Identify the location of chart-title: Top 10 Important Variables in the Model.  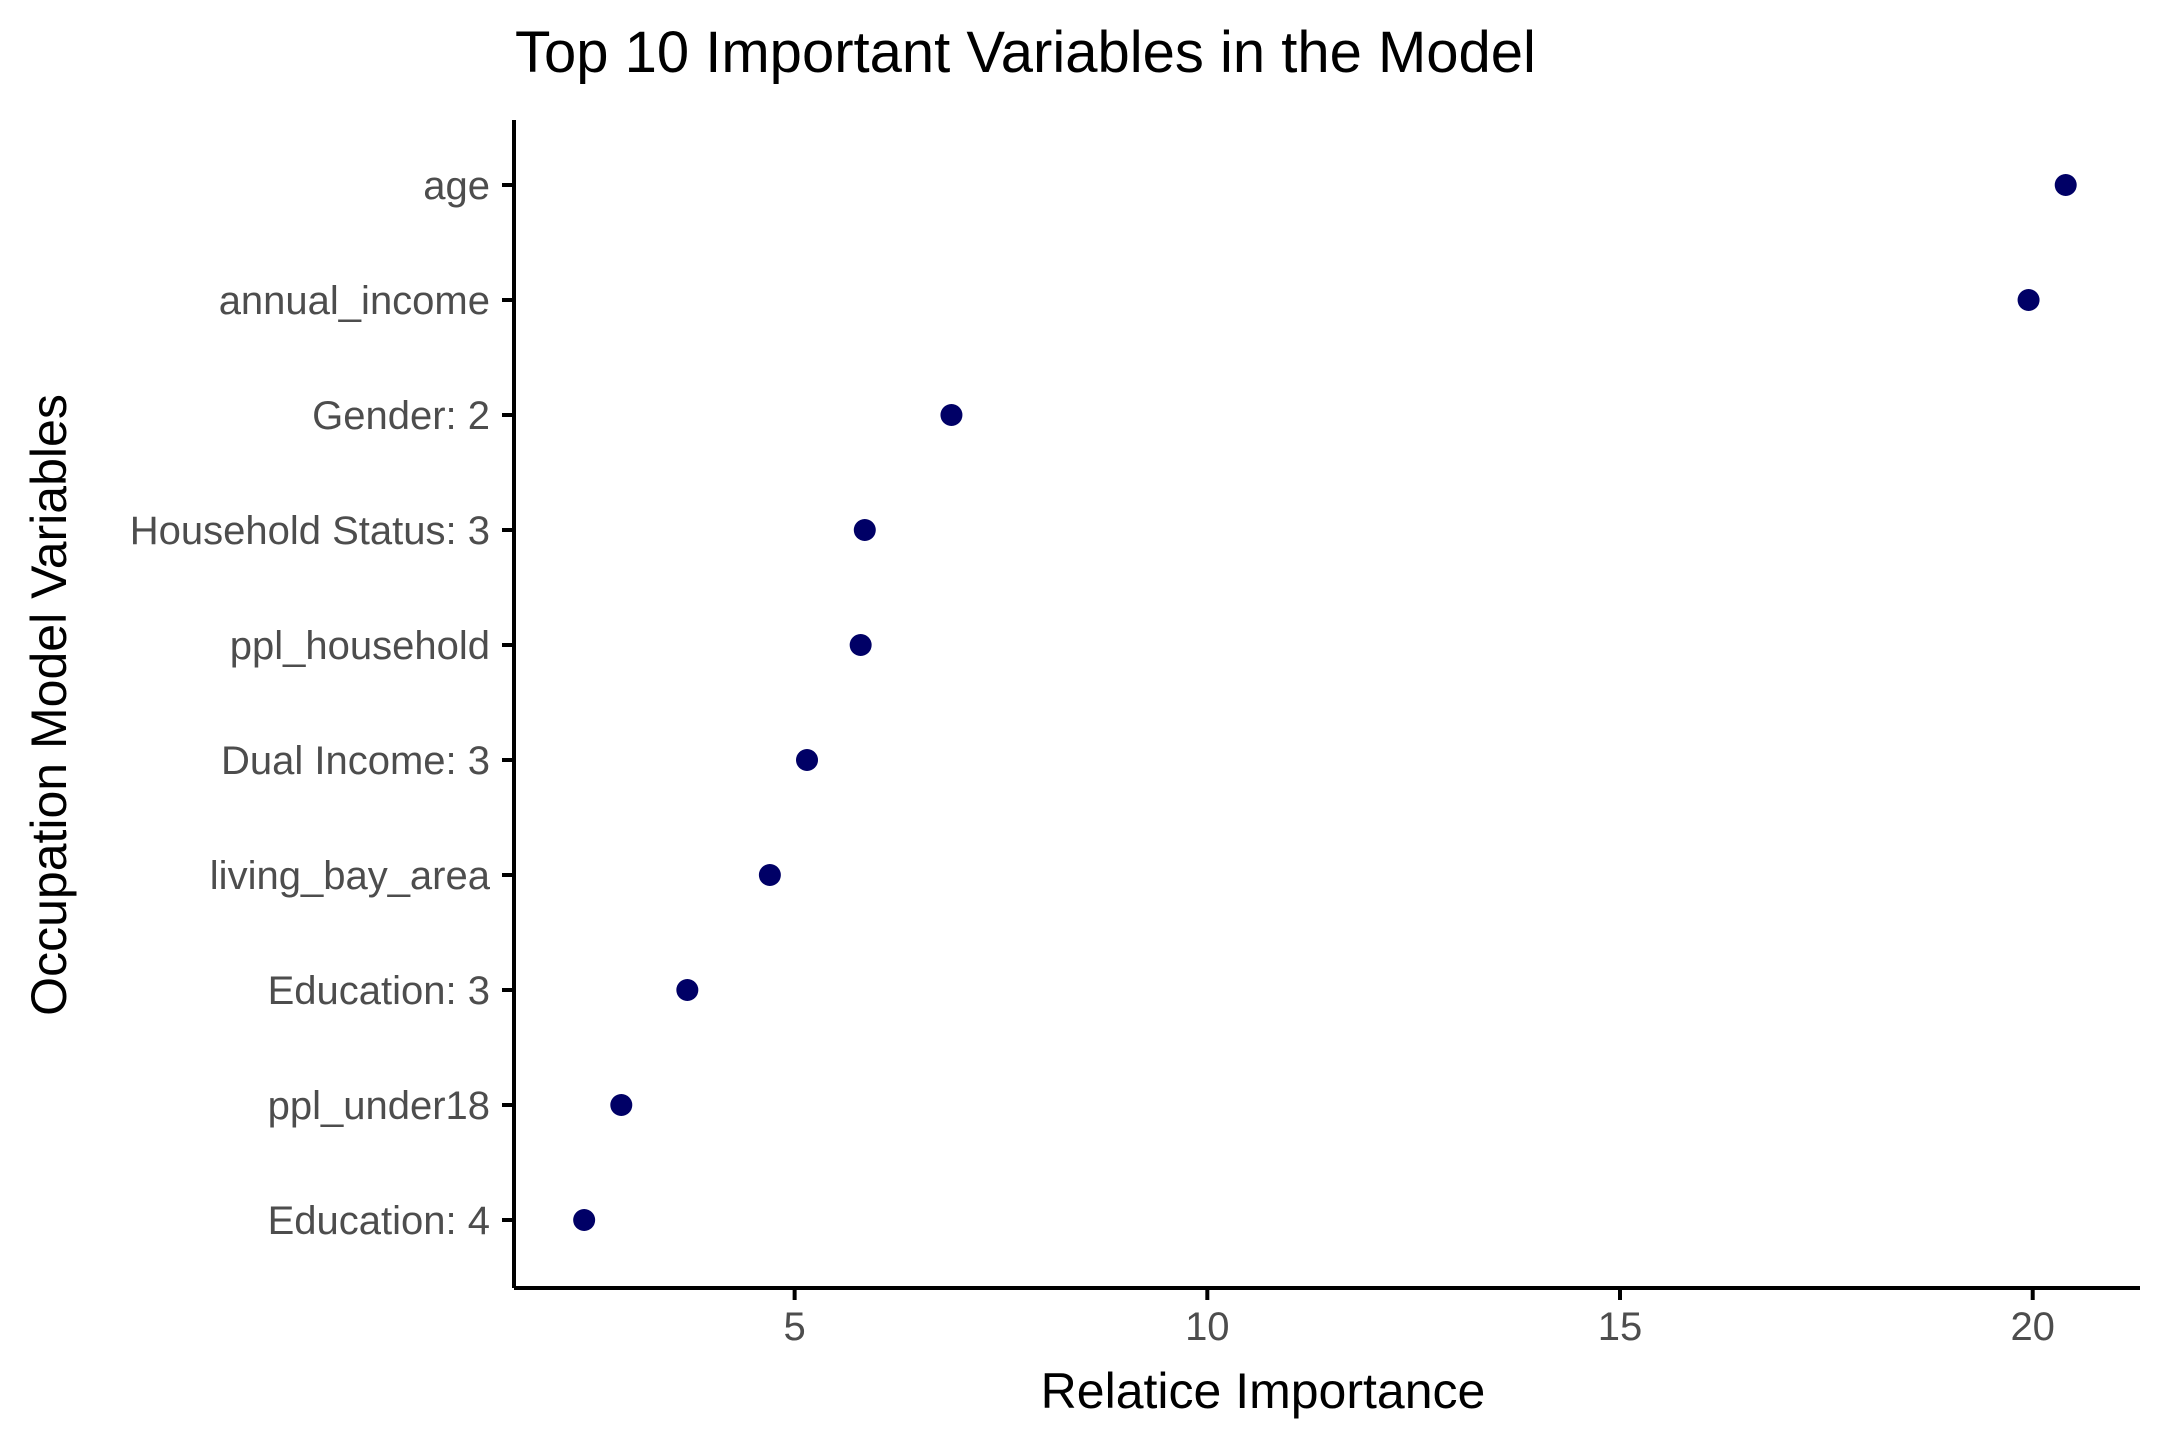
(1025, 52).